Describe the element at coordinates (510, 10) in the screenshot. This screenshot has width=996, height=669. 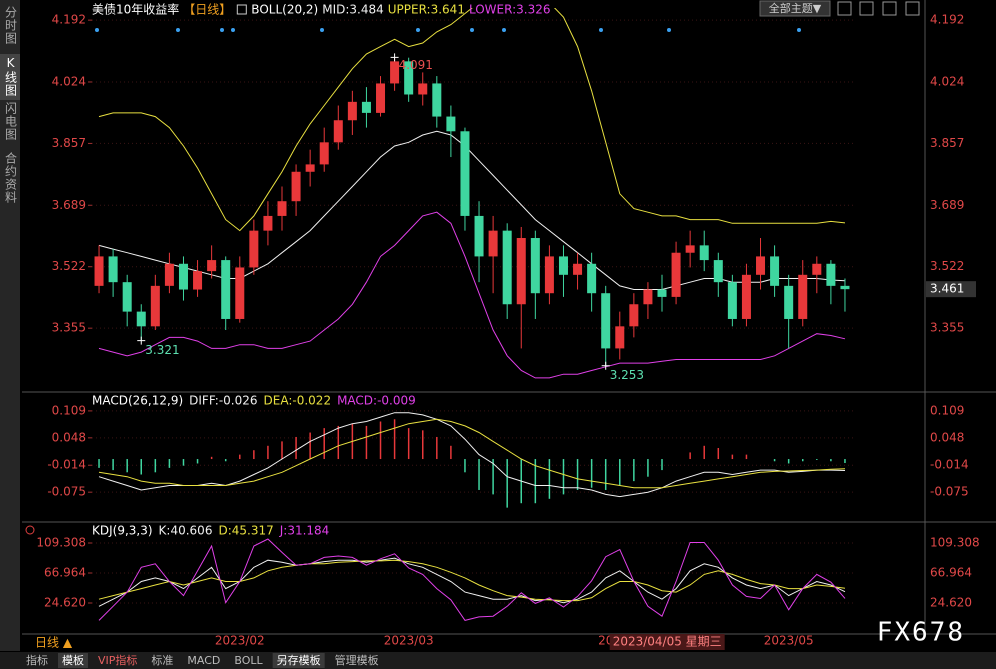
I see `legend-text: LOWER:3.326` at that location.